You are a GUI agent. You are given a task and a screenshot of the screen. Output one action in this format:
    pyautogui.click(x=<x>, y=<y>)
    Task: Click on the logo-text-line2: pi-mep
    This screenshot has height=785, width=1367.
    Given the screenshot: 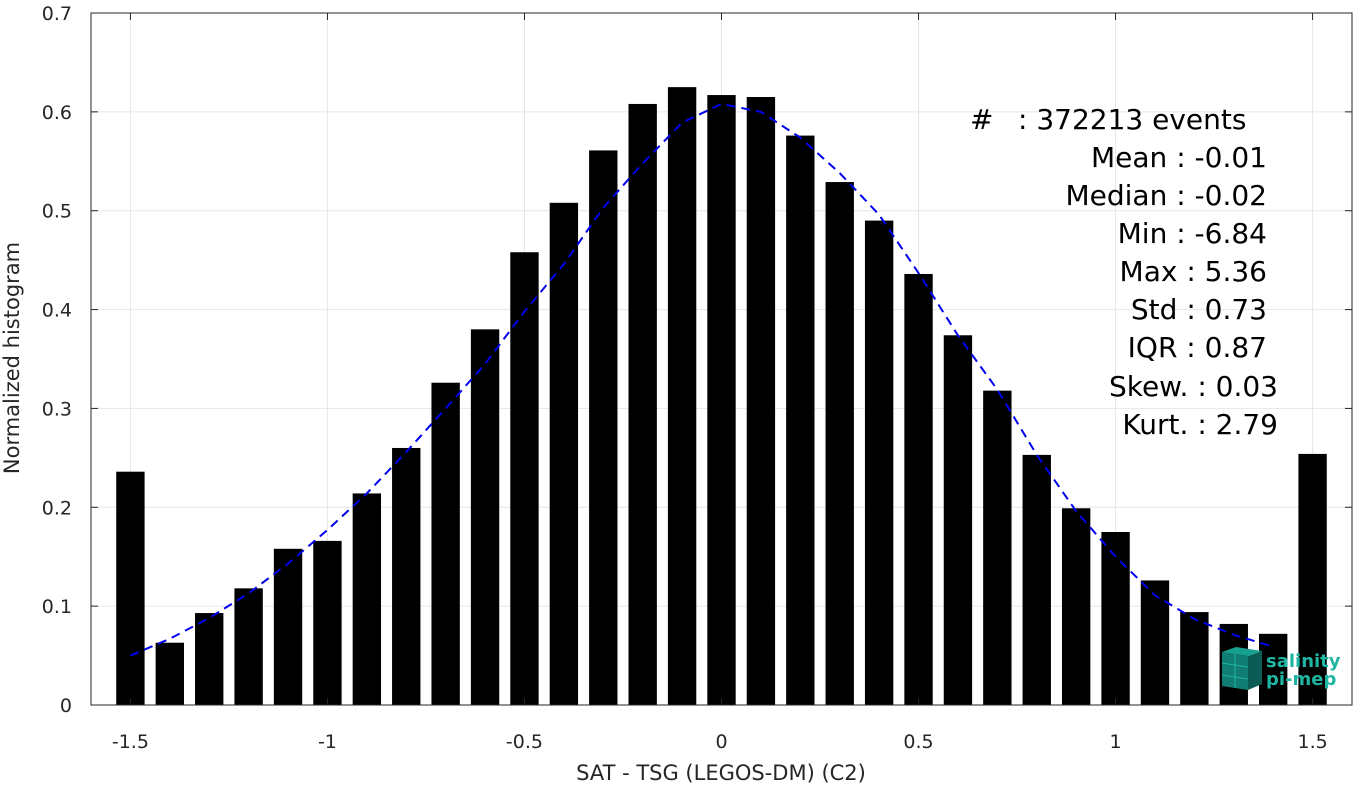 What is the action you would take?
    pyautogui.click(x=1301, y=679)
    